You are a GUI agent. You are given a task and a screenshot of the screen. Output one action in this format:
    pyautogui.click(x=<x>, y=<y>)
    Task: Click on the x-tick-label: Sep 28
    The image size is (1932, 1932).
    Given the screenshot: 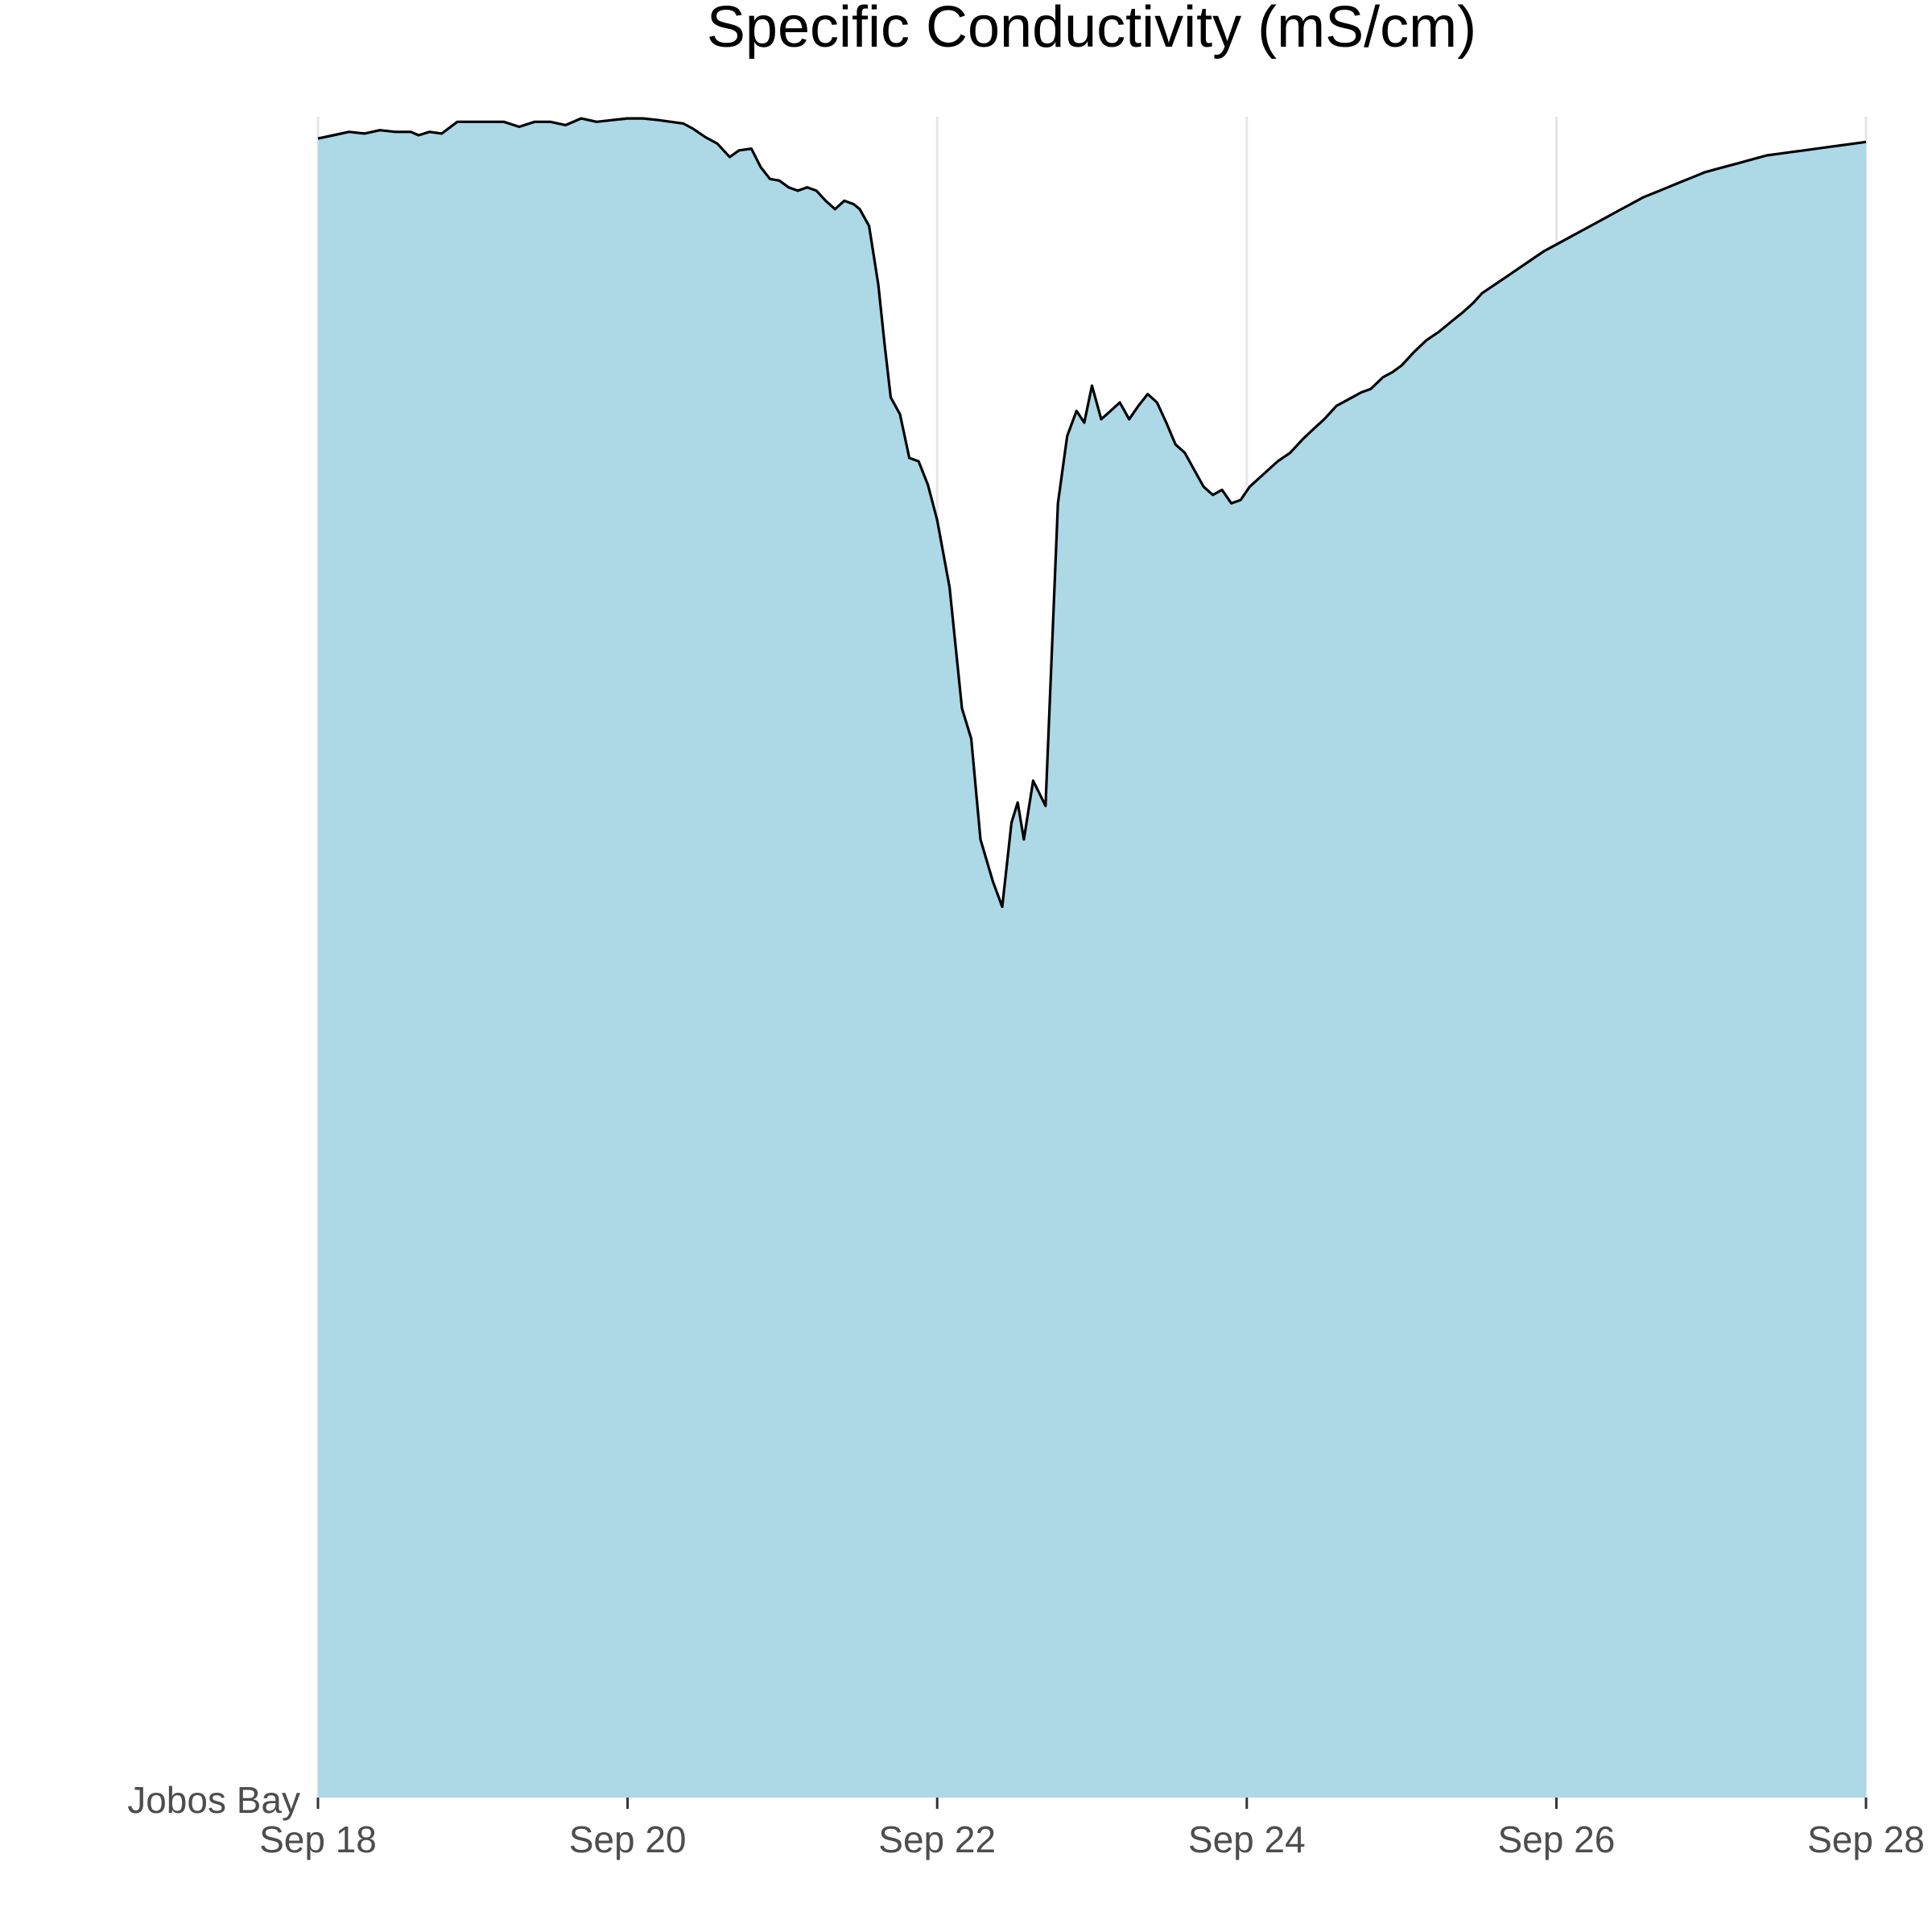 What is the action you would take?
    pyautogui.click(x=1866, y=1839)
    